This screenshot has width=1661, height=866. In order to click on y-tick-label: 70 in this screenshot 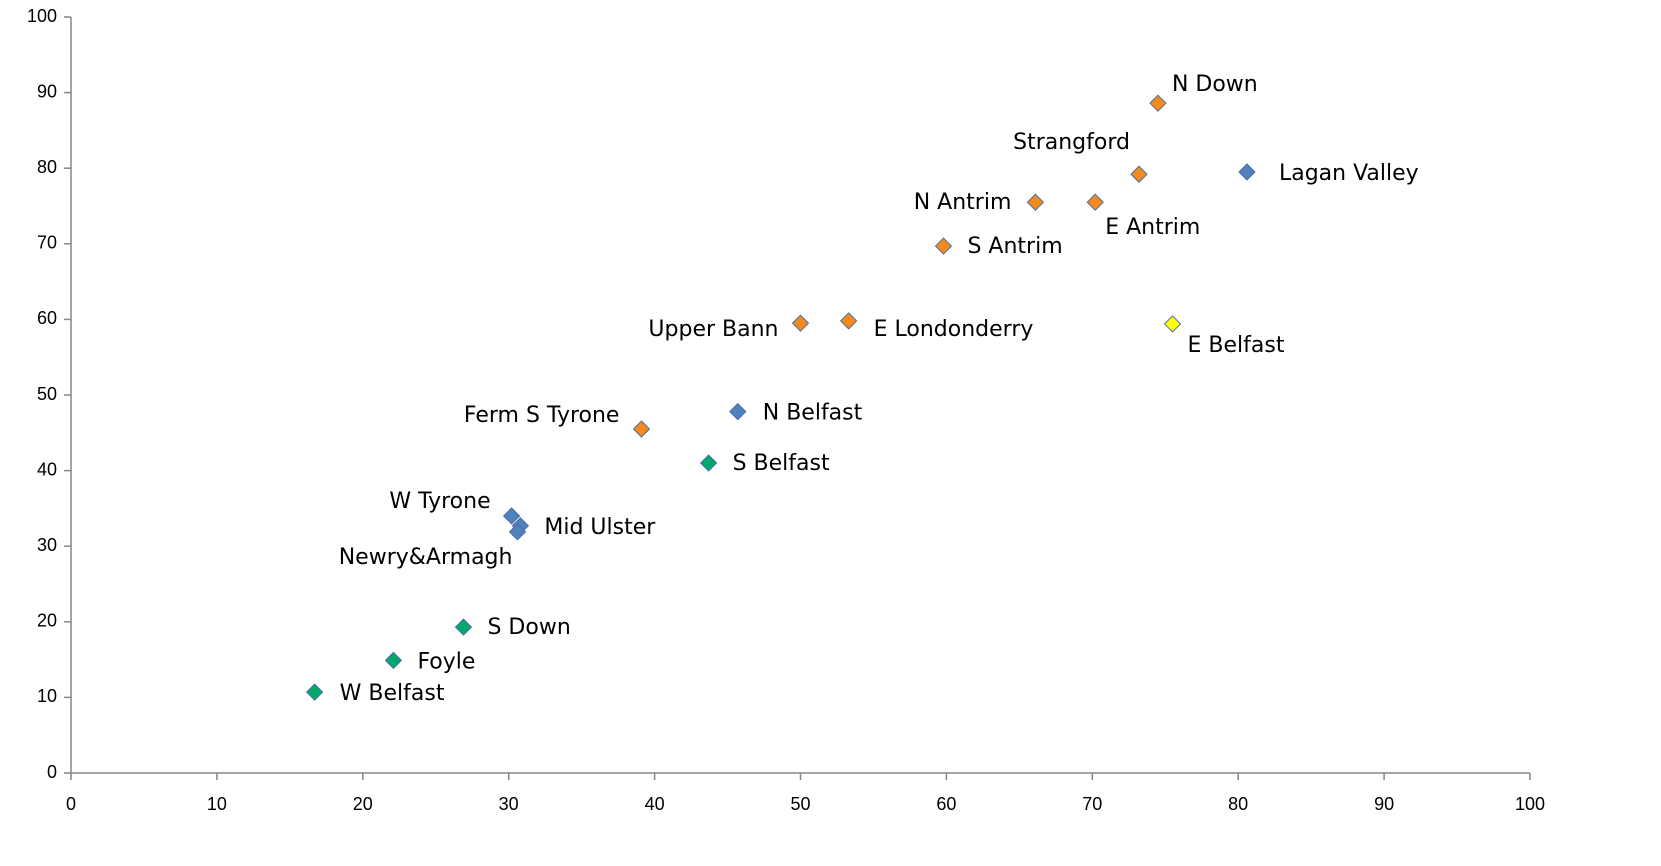, I will do `click(47, 243)`.